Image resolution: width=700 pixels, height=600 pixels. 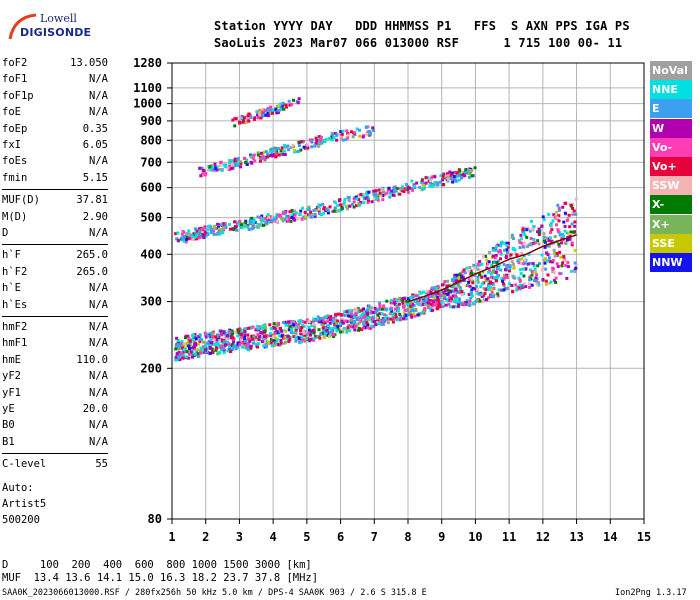 What do you see at coordinates (55, 98) in the screenshot?
I see `param-row: foF1p N/A` at bounding box center [55, 98].